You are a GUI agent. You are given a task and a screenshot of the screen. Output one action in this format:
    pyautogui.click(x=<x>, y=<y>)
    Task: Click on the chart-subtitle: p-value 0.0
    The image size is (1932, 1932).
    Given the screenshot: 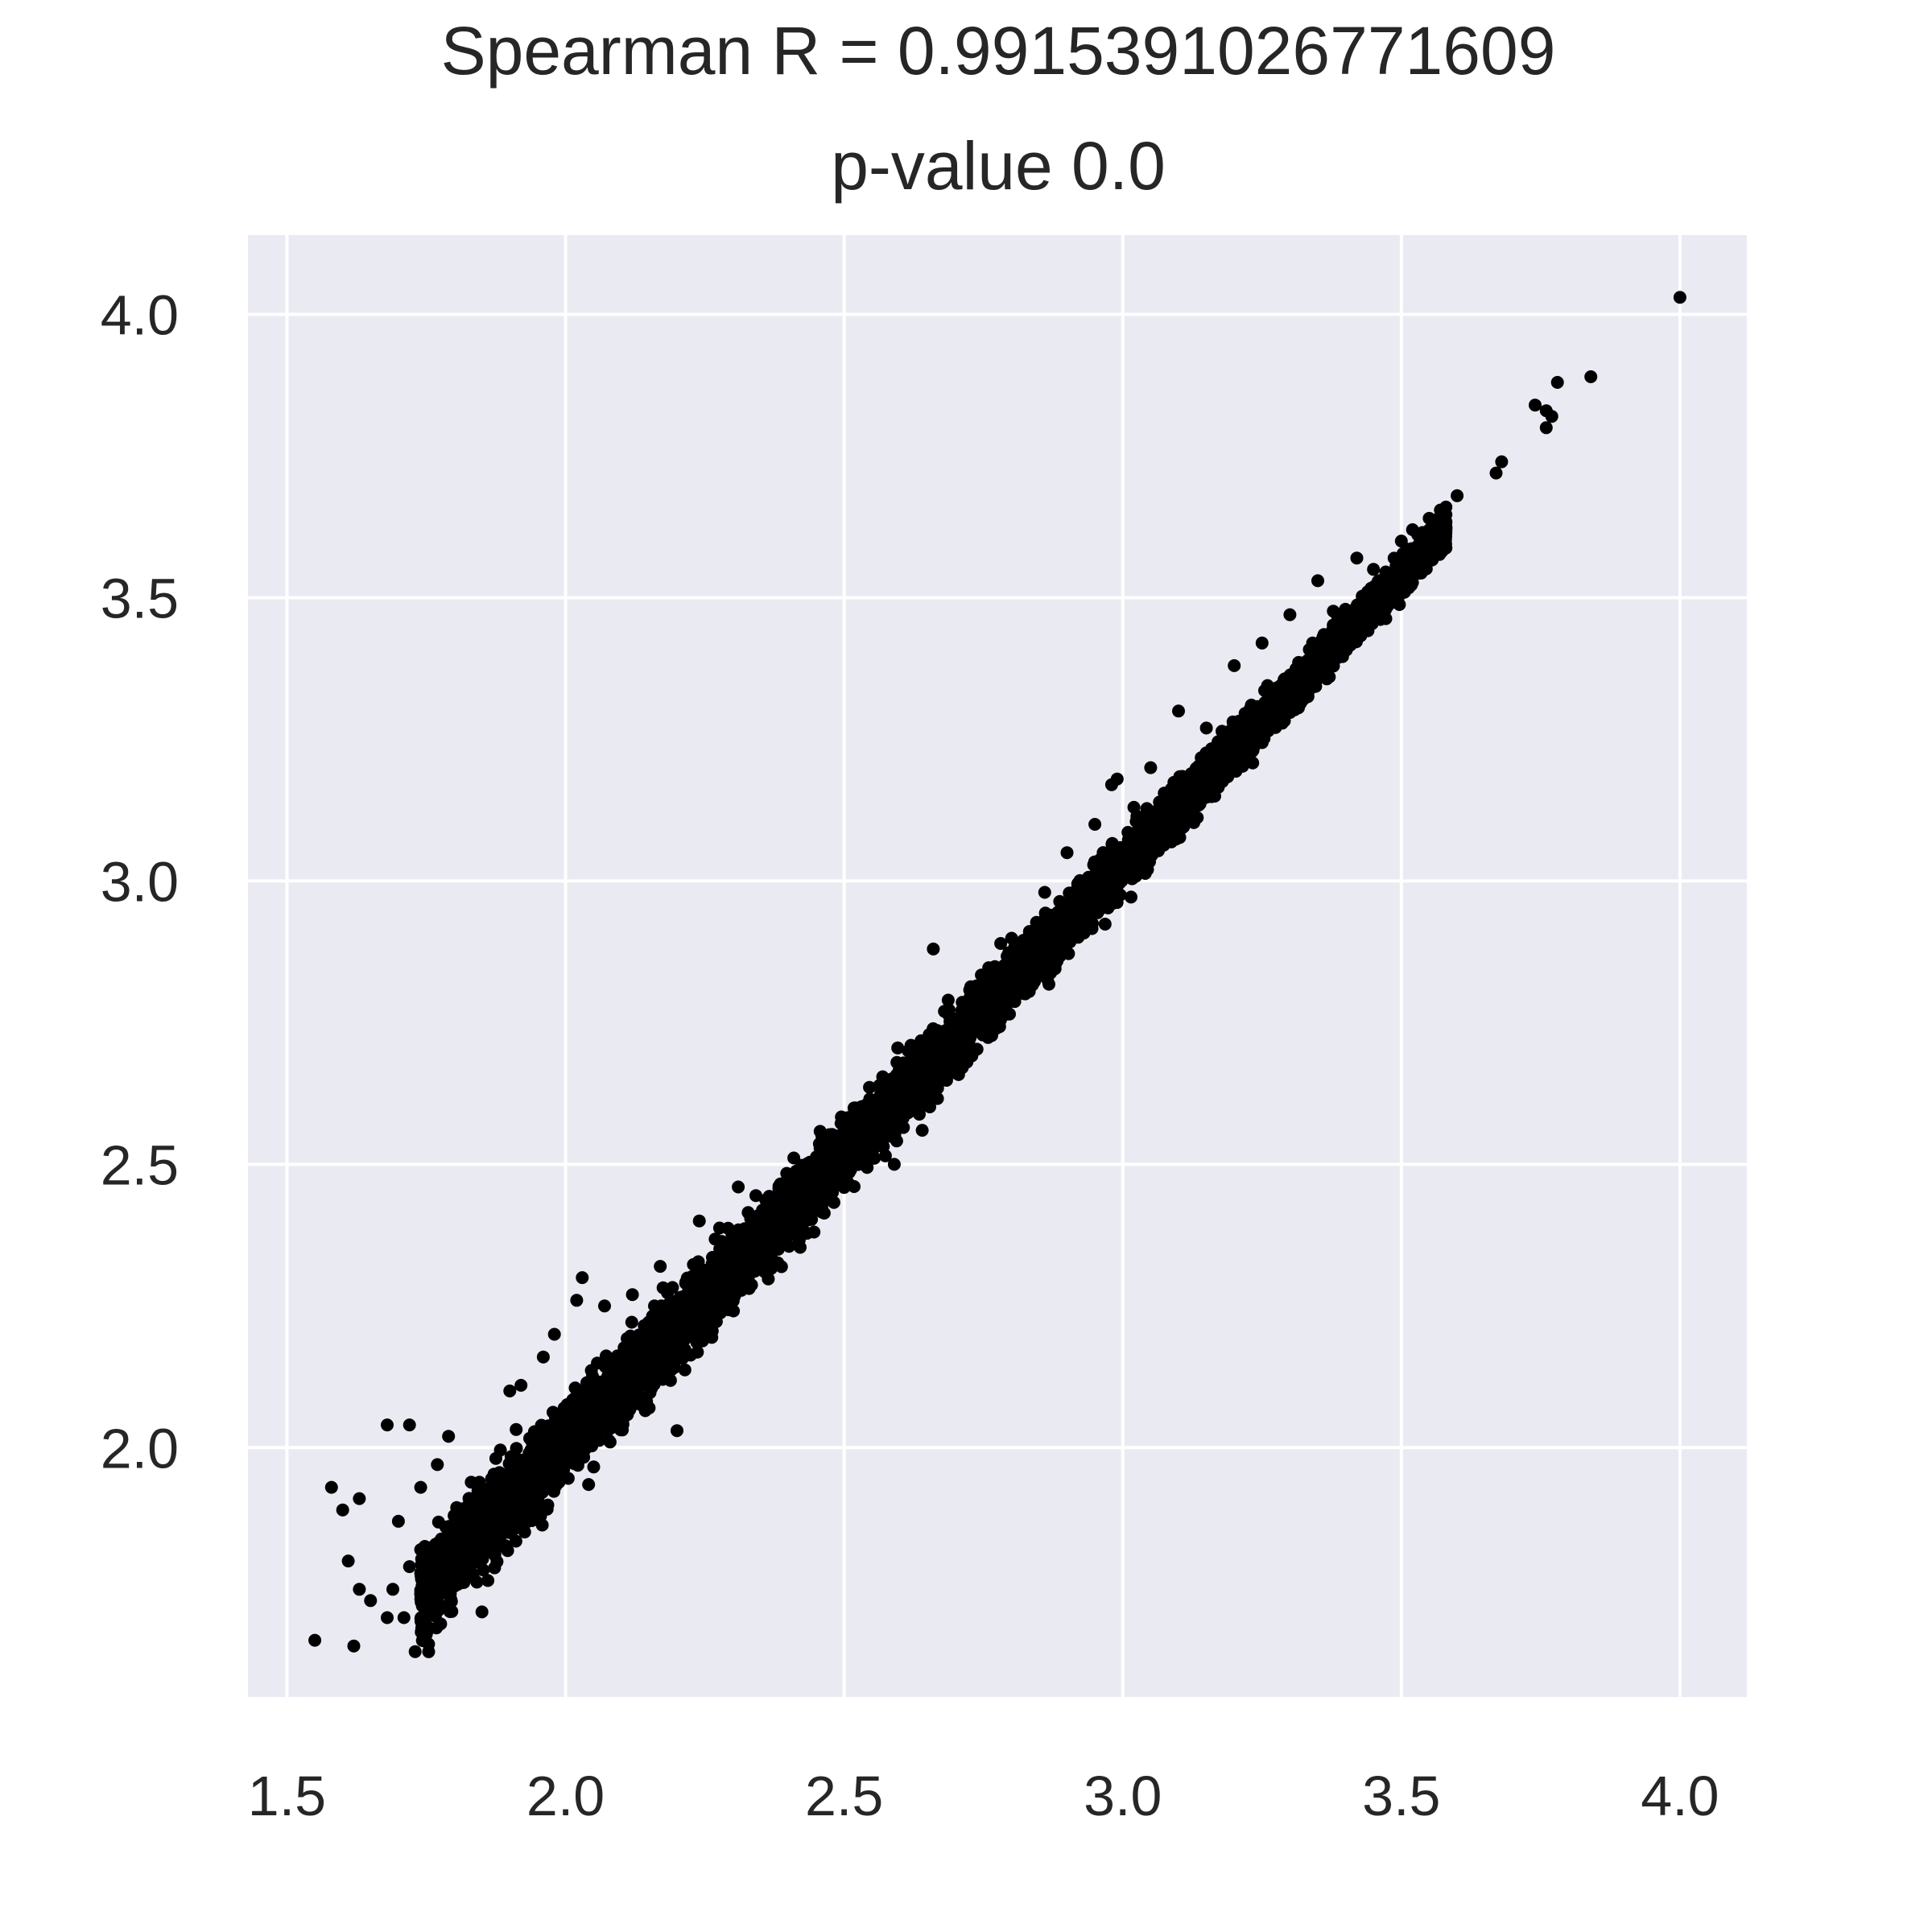 What is the action you would take?
    pyautogui.click(x=998, y=166)
    